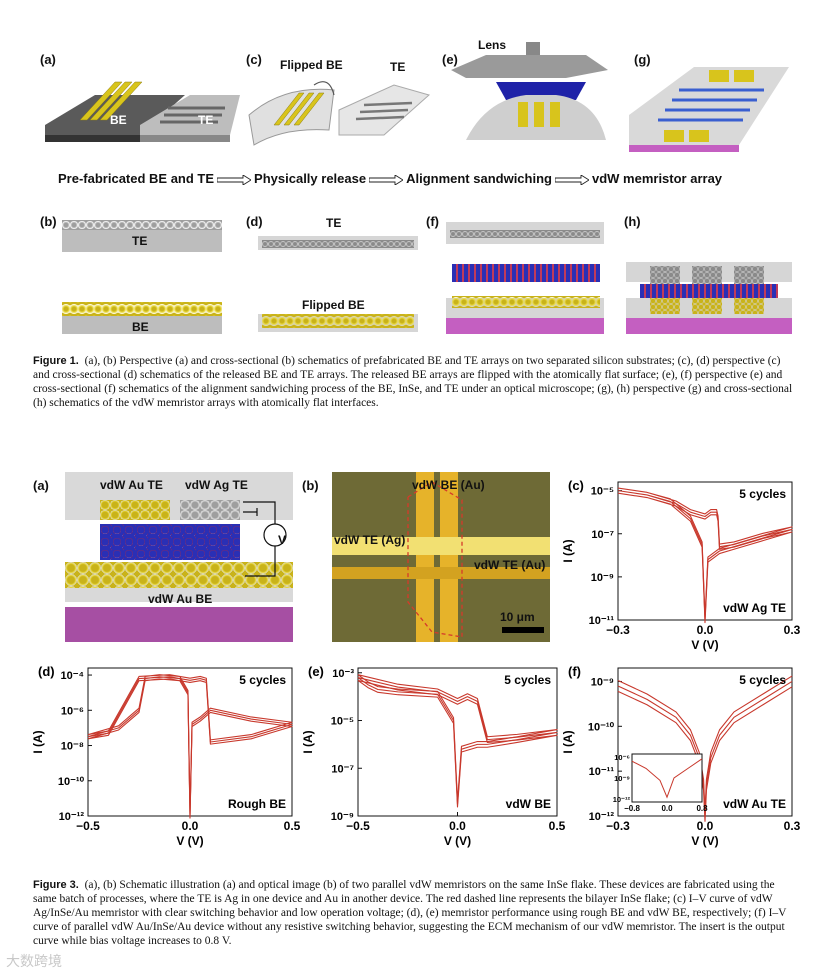 This screenshot has height=979, width=827. What do you see at coordinates (602, 621) in the screenshot?
I see `y-tick-label: 10⁻¹¹` at bounding box center [602, 621].